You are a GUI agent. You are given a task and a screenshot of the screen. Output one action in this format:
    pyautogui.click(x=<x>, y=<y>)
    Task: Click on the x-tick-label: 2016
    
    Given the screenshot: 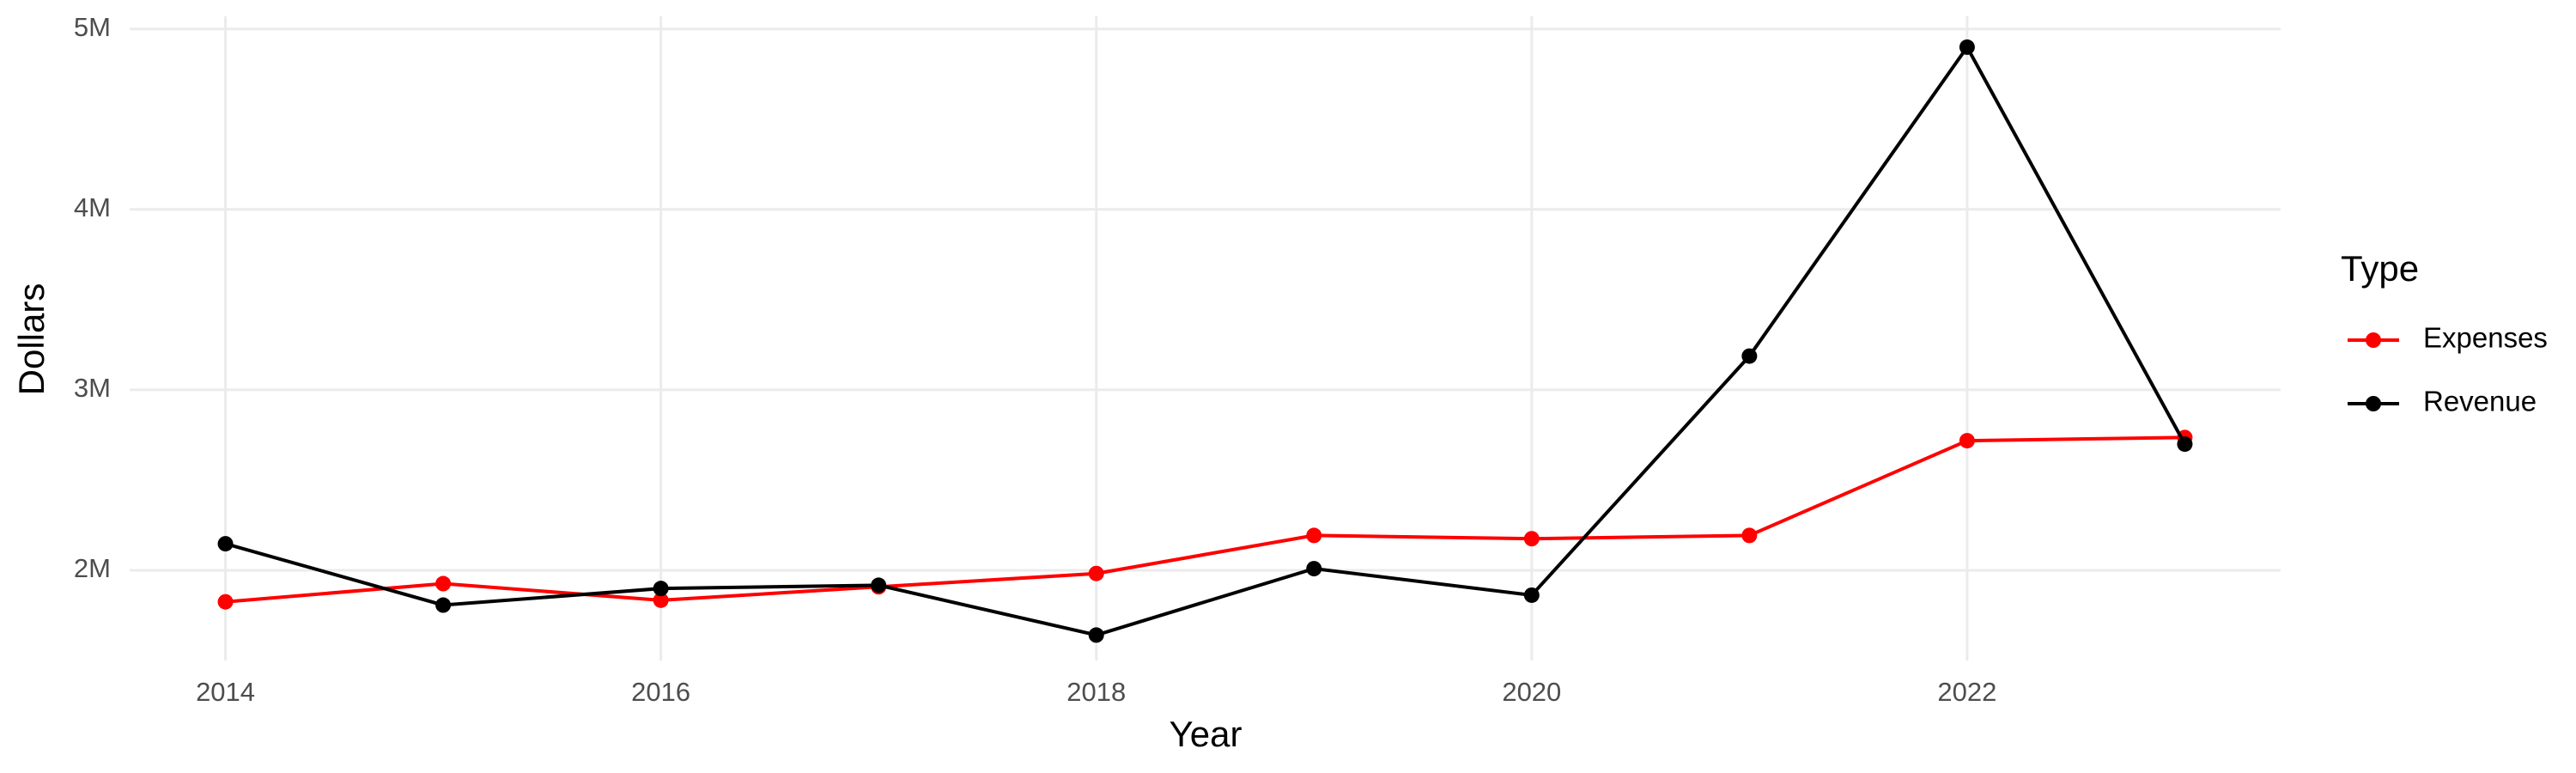 What is the action you would take?
    pyautogui.click(x=660, y=692)
    